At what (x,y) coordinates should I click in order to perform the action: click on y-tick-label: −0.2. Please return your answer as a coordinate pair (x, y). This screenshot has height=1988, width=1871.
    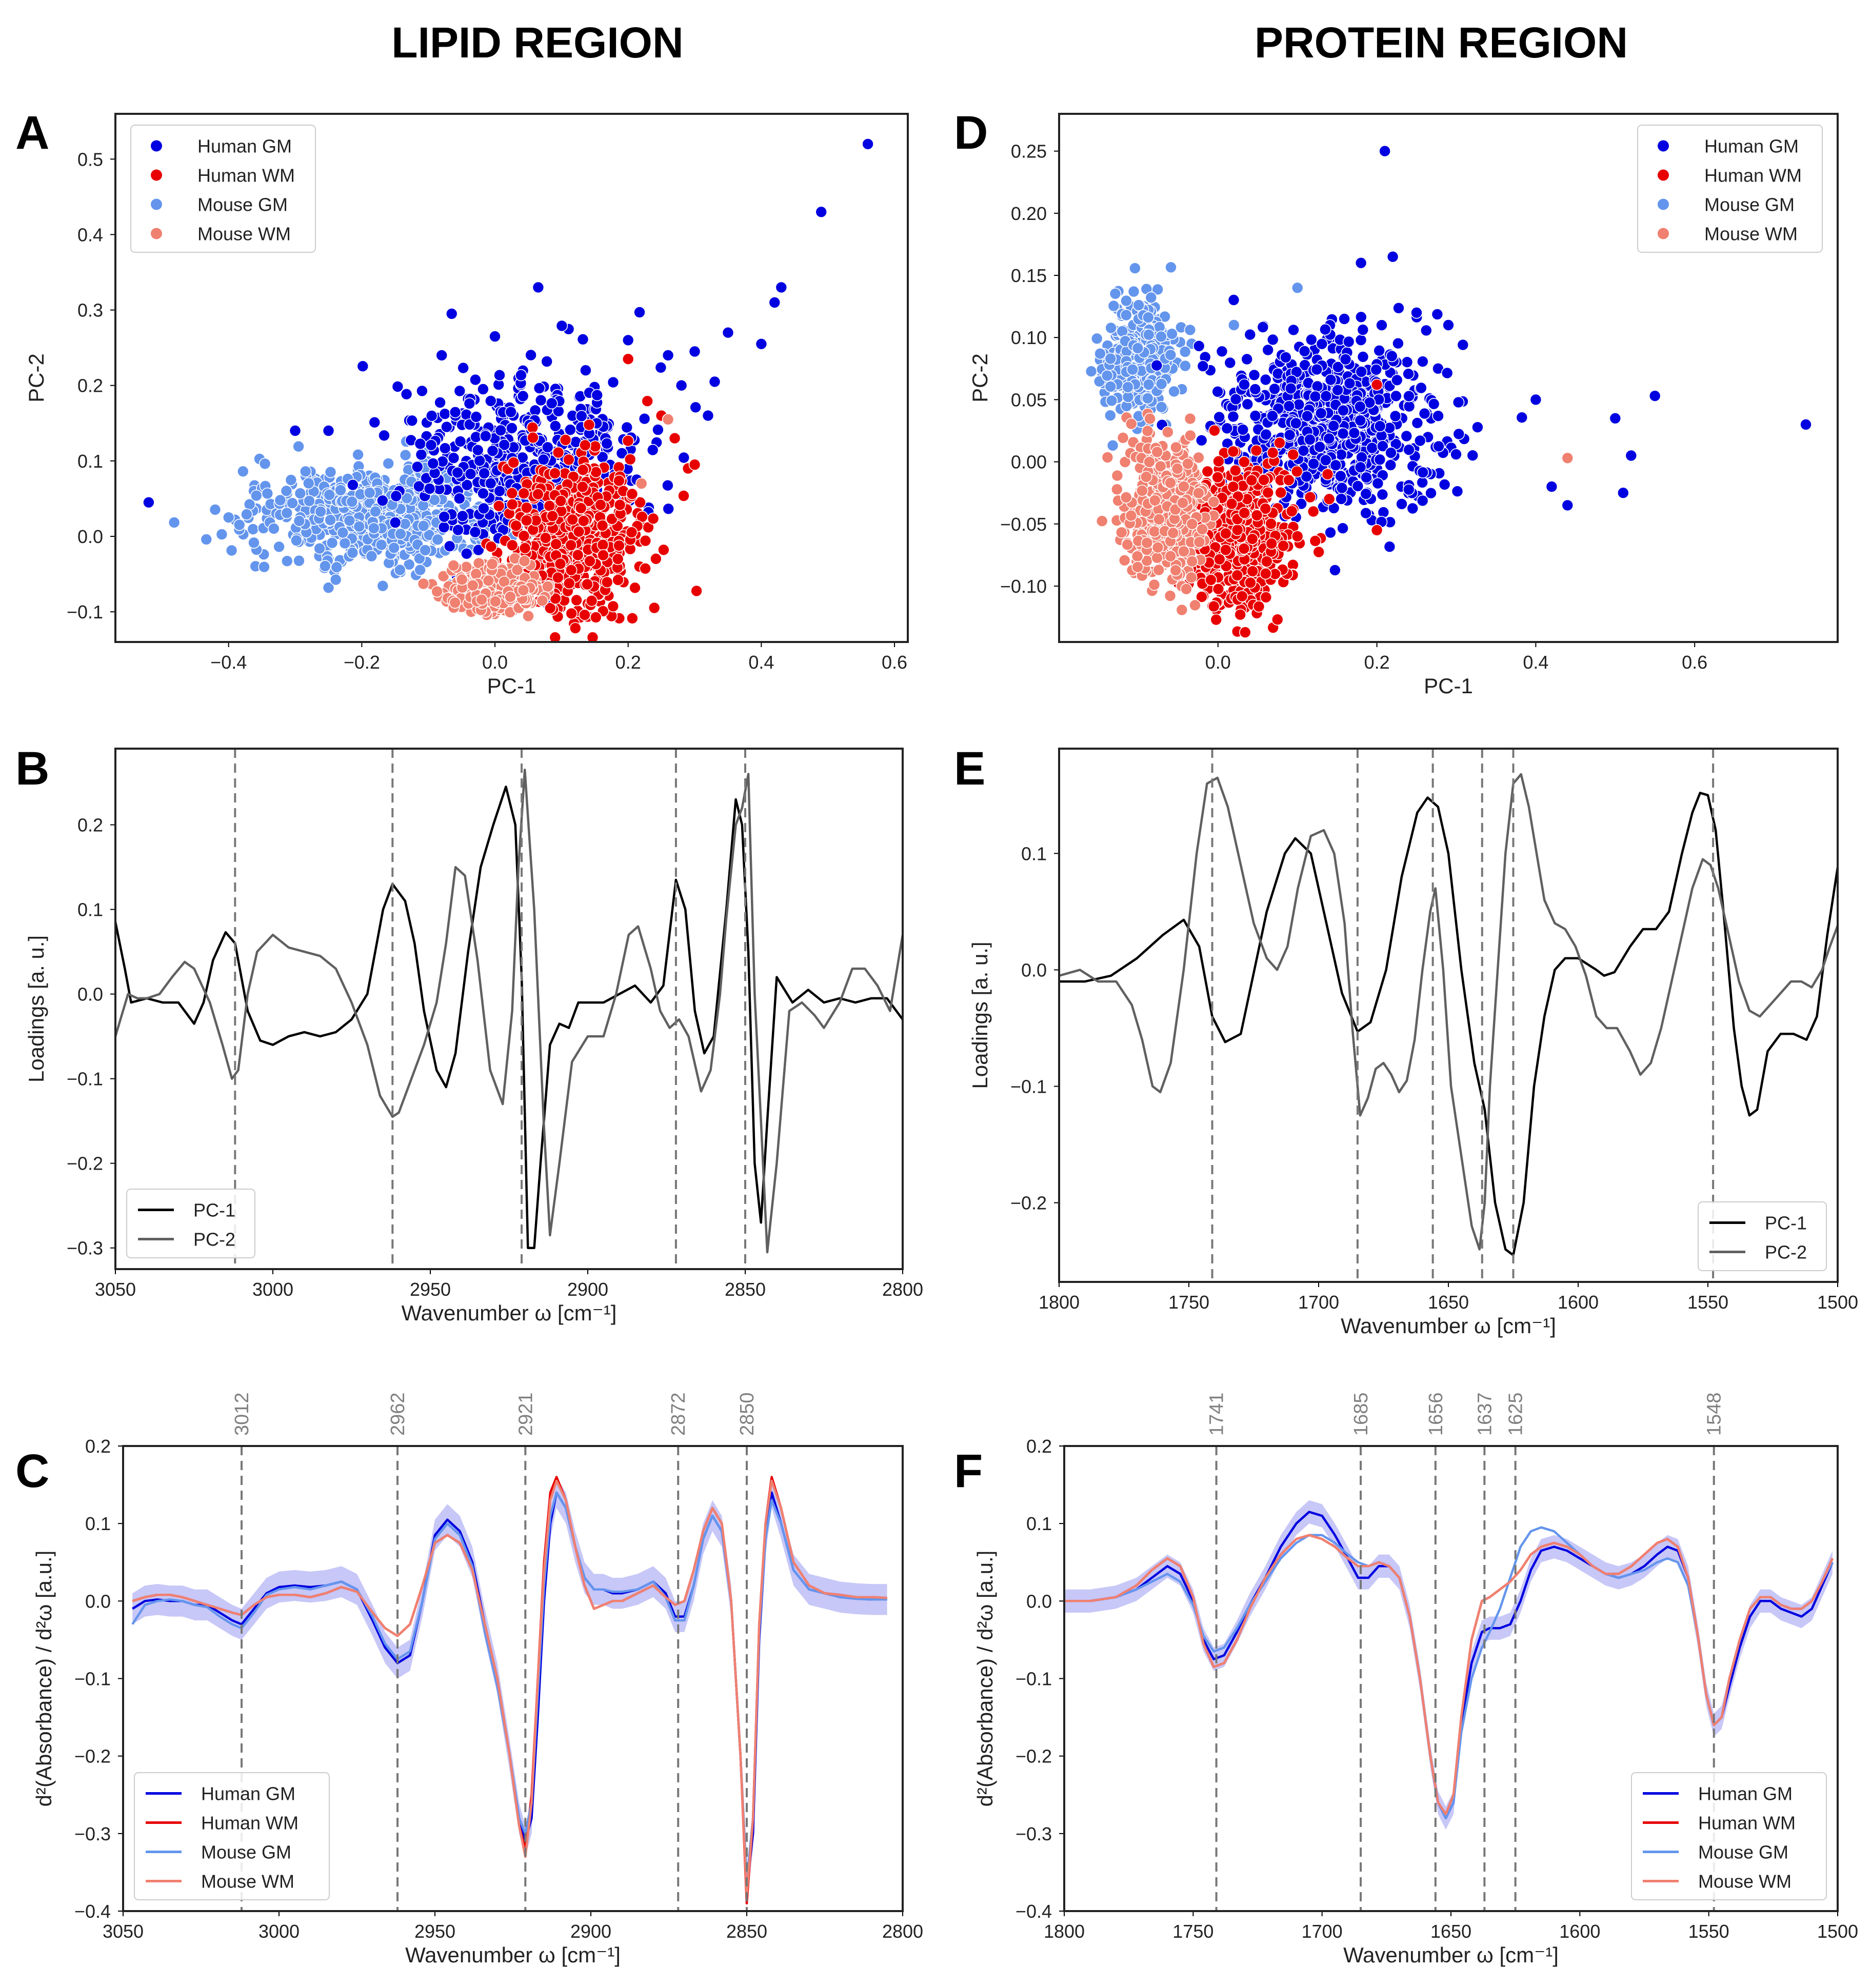
    Looking at the image, I should click on (93, 1756).